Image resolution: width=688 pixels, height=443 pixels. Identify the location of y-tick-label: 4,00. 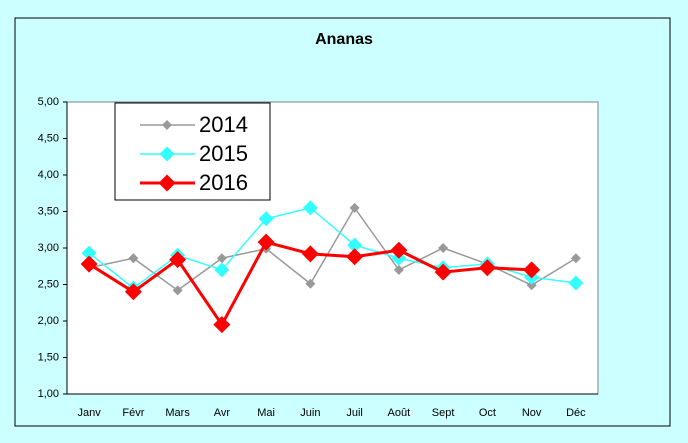
(48, 175).